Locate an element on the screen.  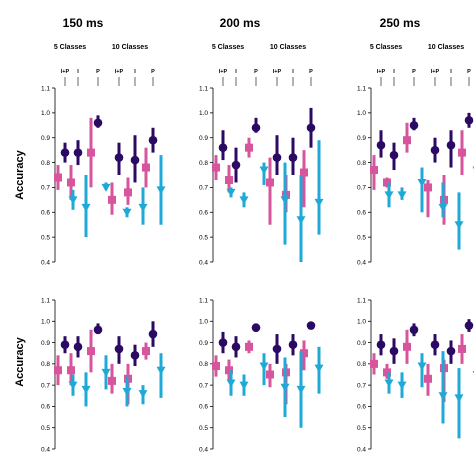
panel-row2-150ms: 0.4 0.5 0.6 0.7 0.8 0.9 1.0 1.1 is located at coordinates (103, 375).